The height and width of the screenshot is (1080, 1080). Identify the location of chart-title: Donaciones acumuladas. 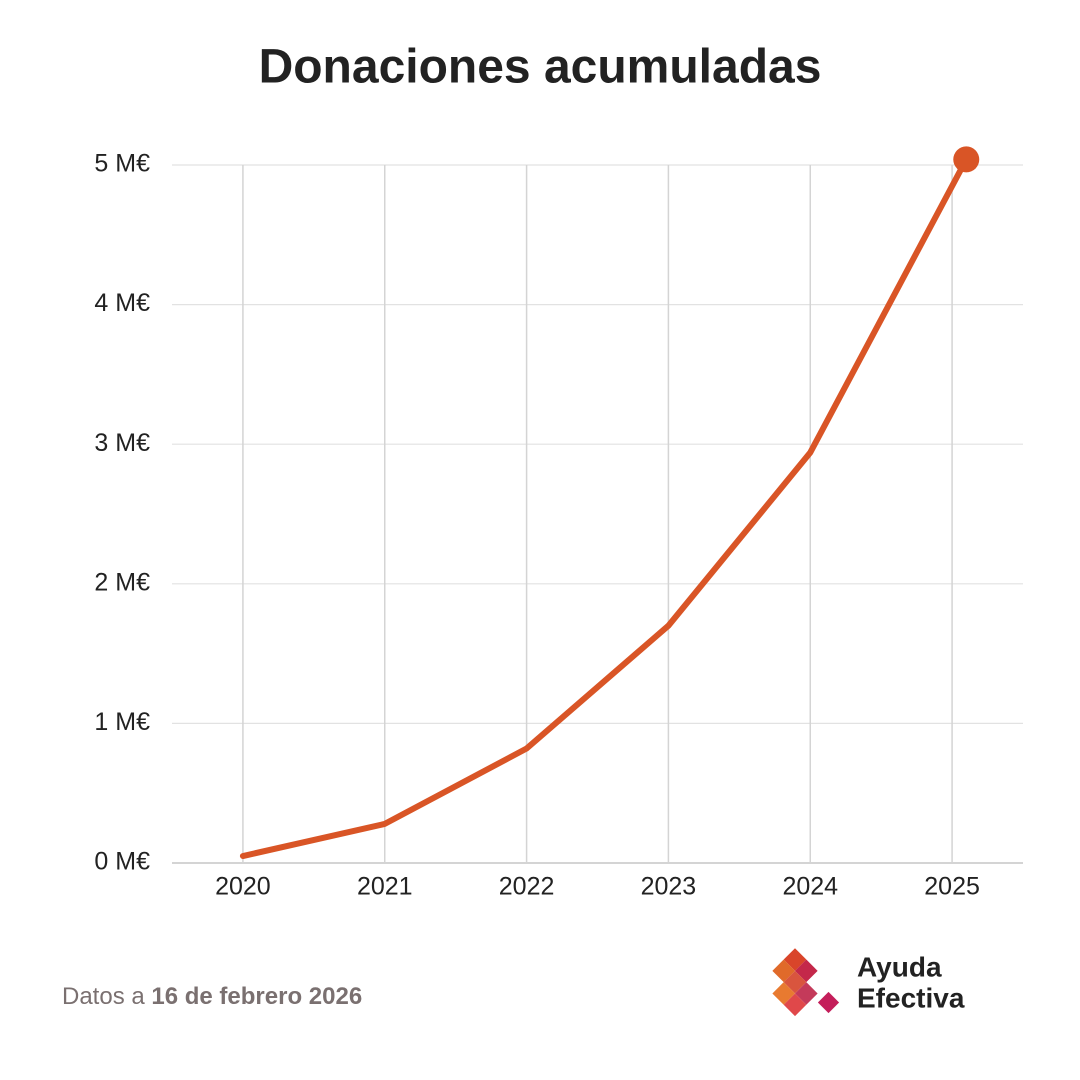
(540, 67).